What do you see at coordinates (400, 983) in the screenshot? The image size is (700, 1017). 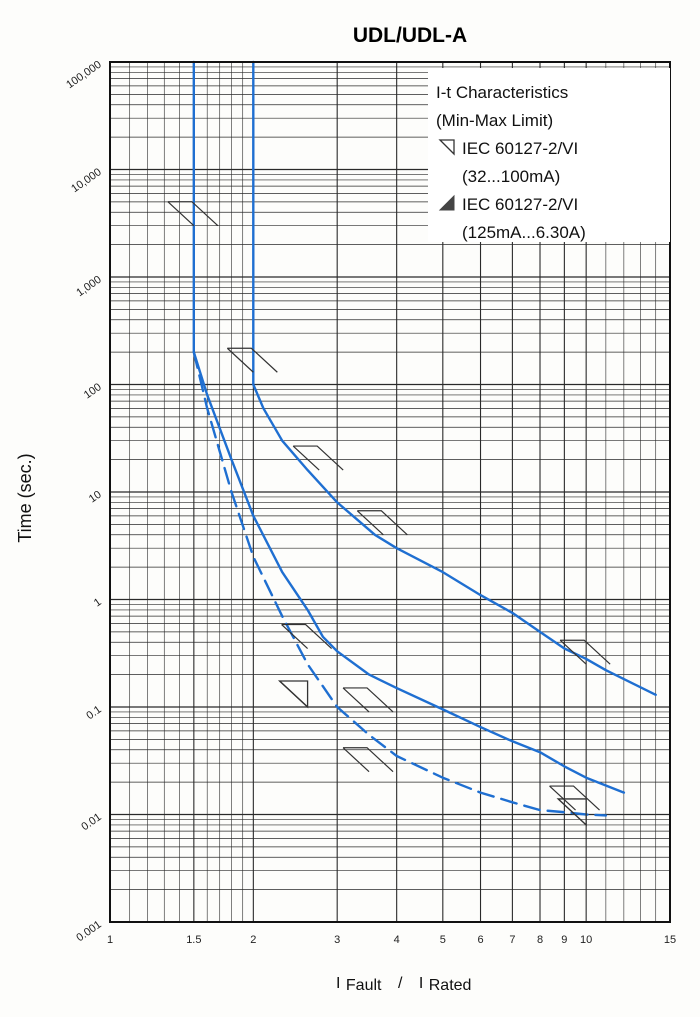 I see `x-label-slash: /` at bounding box center [400, 983].